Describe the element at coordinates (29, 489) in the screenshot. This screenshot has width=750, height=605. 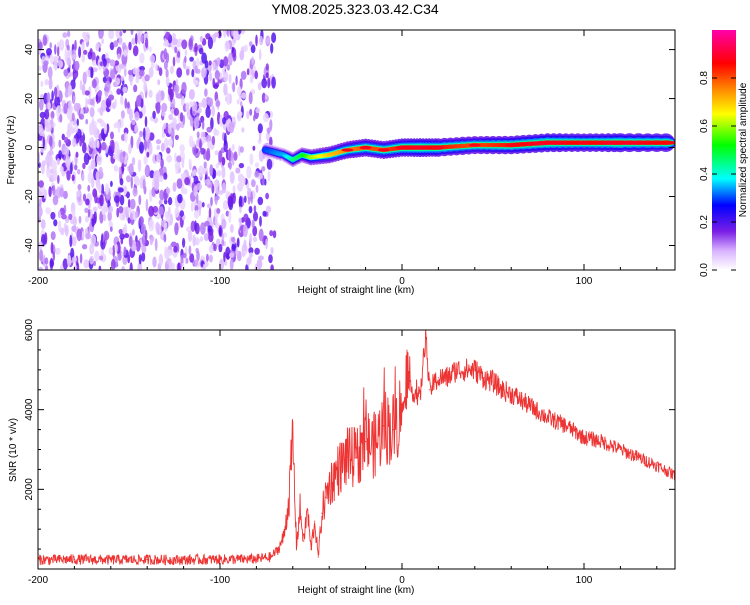
I see `y-tick-label: 2000` at that location.